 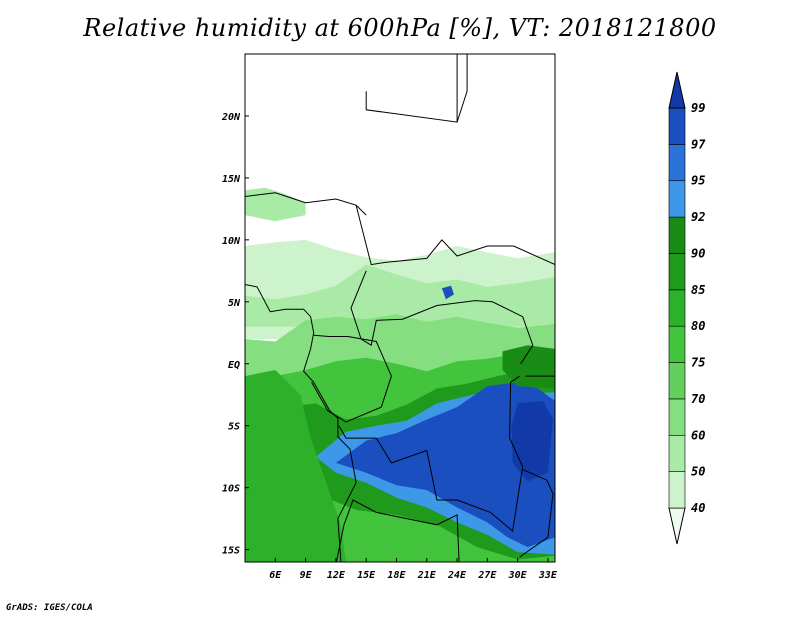 I want to click on colorbar-label: 60, so click(x=698, y=435).